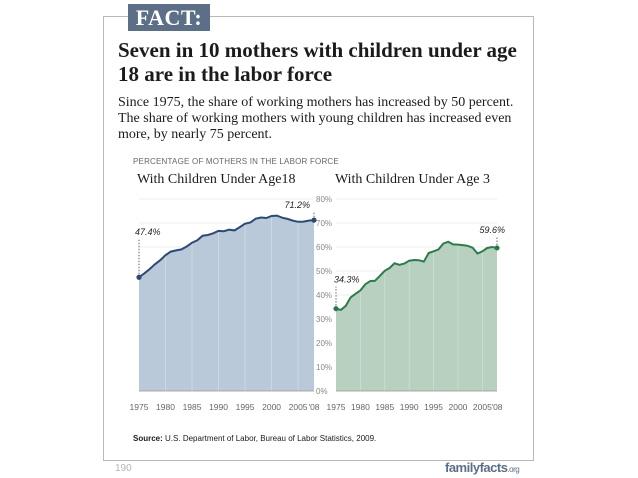 The height and width of the screenshot is (478, 638). What do you see at coordinates (324, 343) in the screenshot?
I see `y-tick-label: 20%` at bounding box center [324, 343].